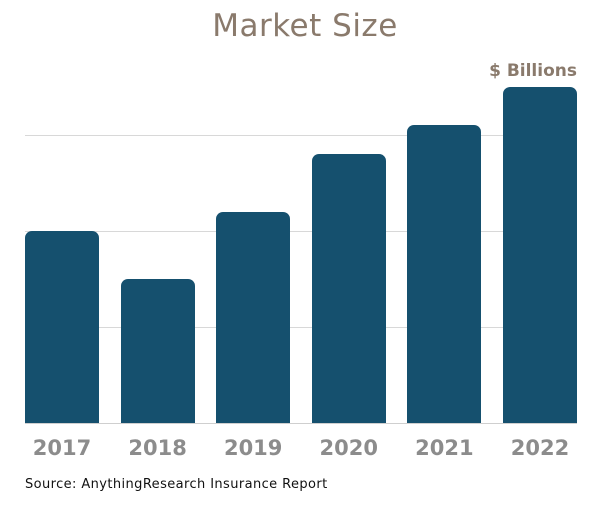  What do you see at coordinates (253, 317) in the screenshot?
I see `bar-2019` at bounding box center [253, 317].